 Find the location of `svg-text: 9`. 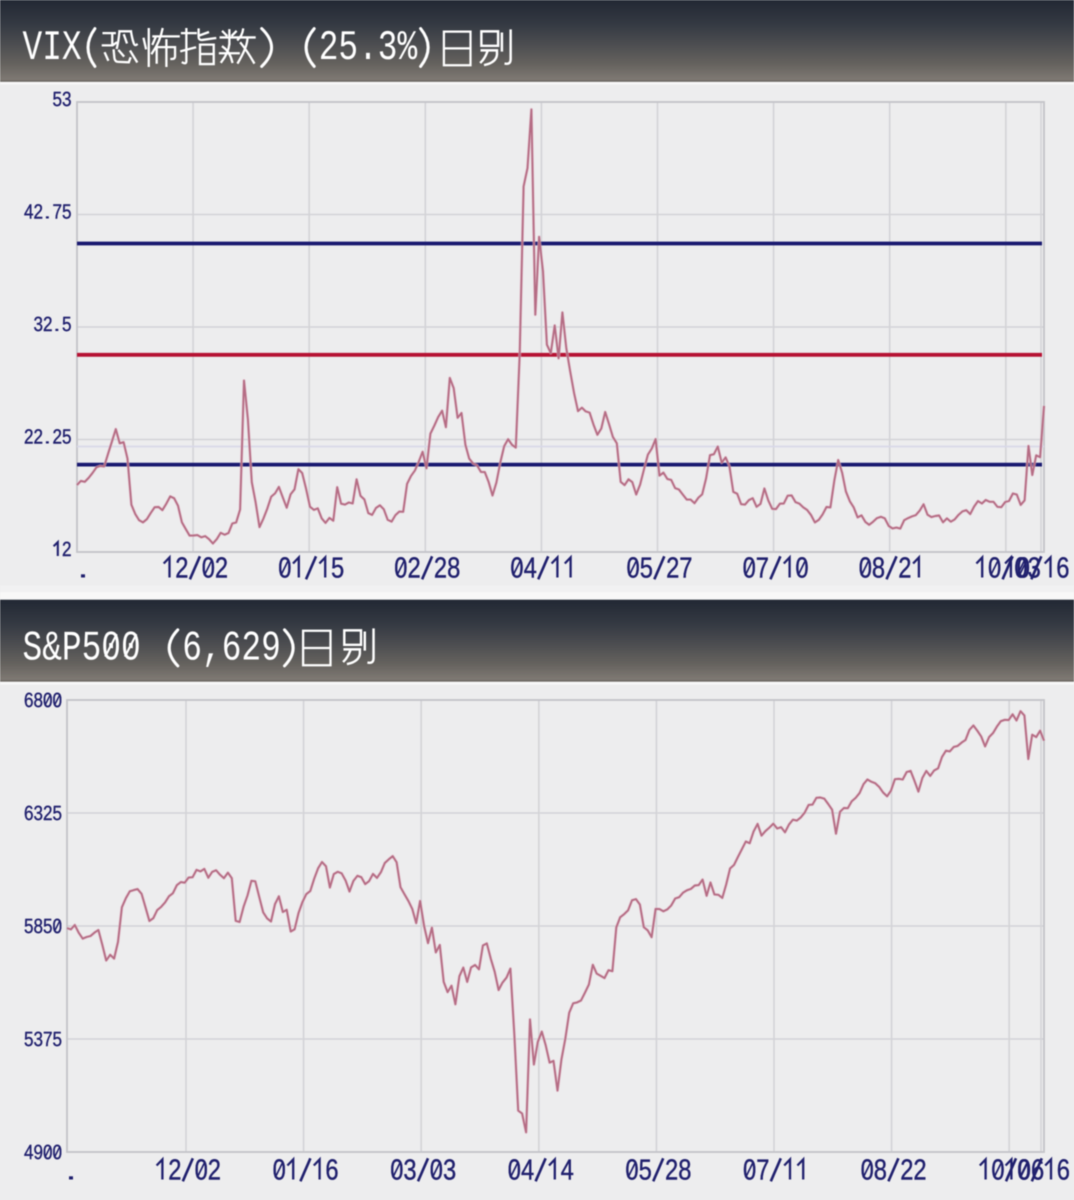

svg-text: 9 is located at coordinates (39, 1152).